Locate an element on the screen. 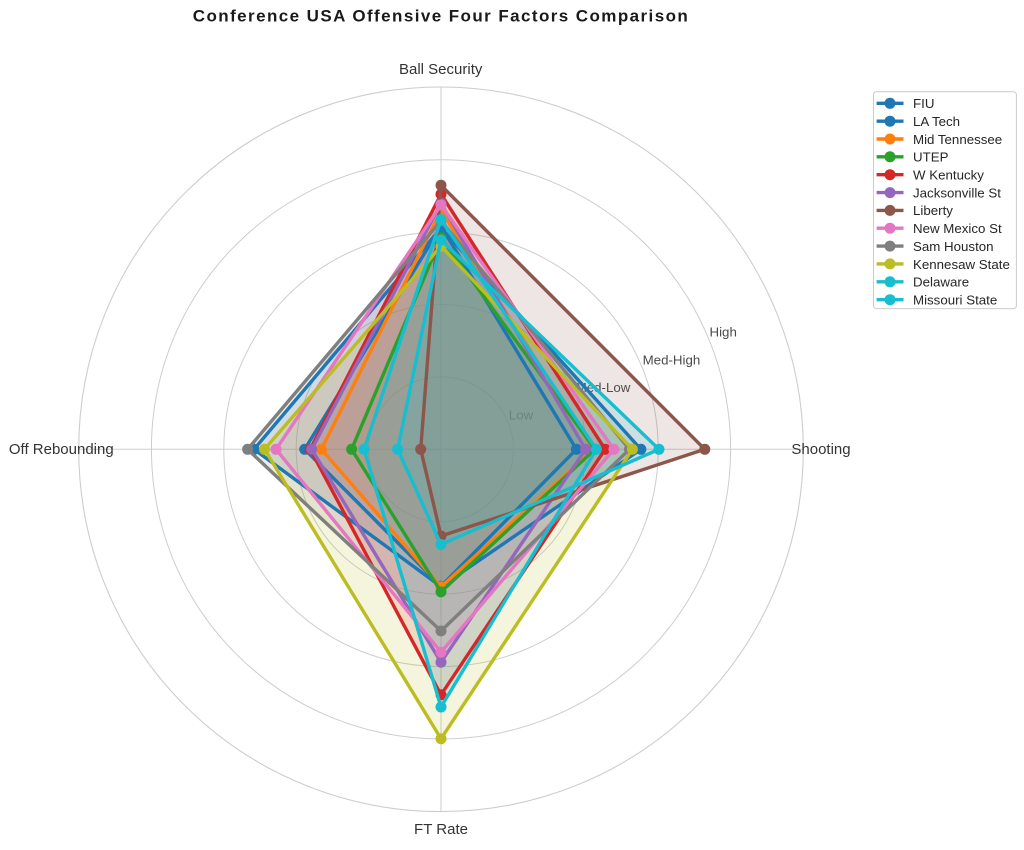  svg-text: Low is located at coordinates (521, 415).